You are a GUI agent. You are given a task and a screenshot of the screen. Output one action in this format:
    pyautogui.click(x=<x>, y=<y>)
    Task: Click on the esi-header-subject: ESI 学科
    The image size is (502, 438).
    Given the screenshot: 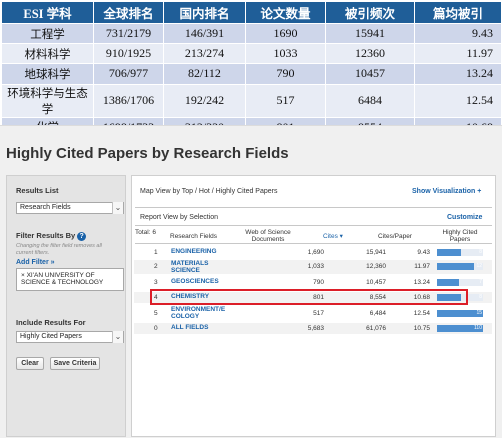 What is the action you would take?
    pyautogui.click(x=47, y=12)
    